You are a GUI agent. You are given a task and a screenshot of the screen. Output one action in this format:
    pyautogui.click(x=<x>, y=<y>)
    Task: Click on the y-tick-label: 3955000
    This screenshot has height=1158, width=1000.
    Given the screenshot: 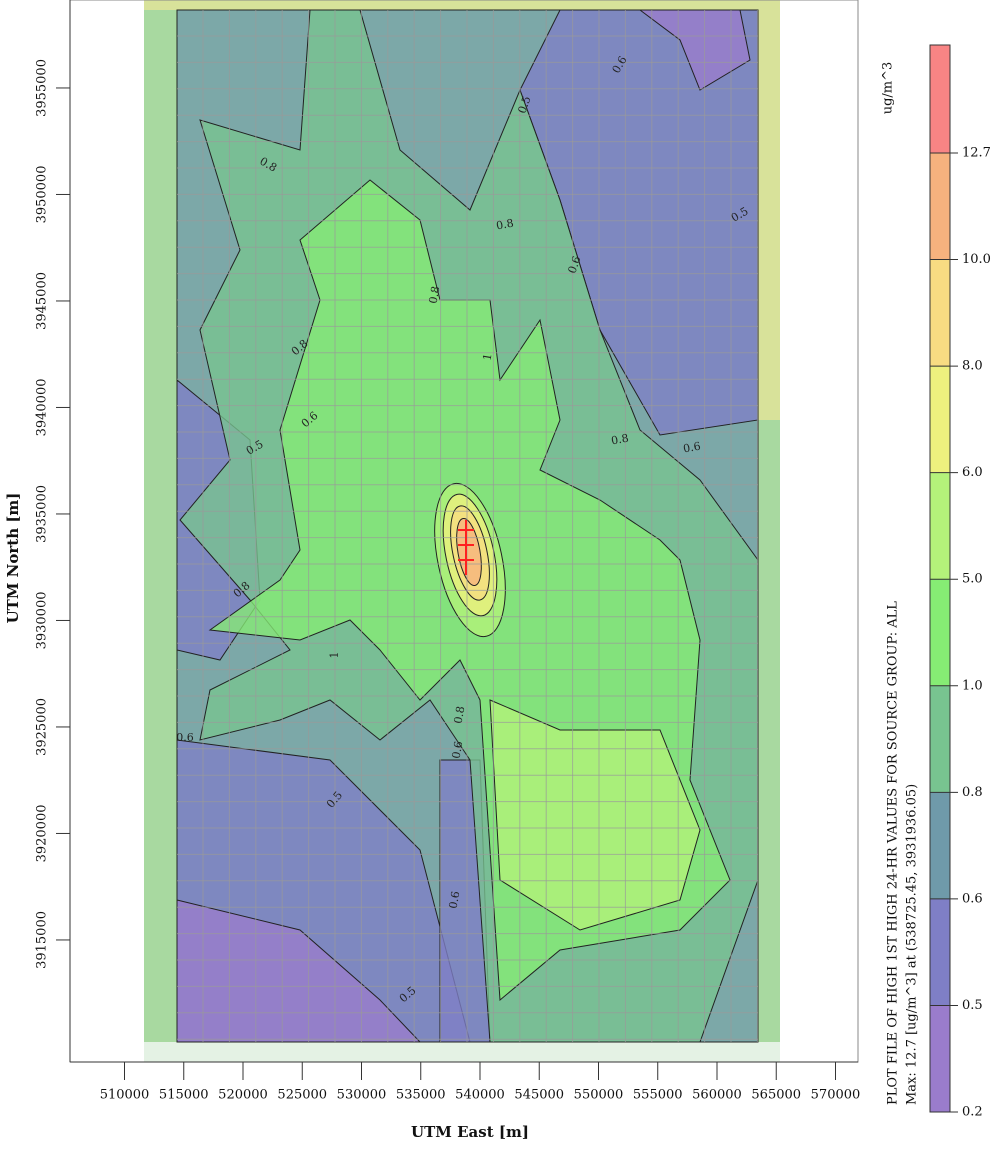 What is the action you would take?
    pyautogui.click(x=42, y=88)
    